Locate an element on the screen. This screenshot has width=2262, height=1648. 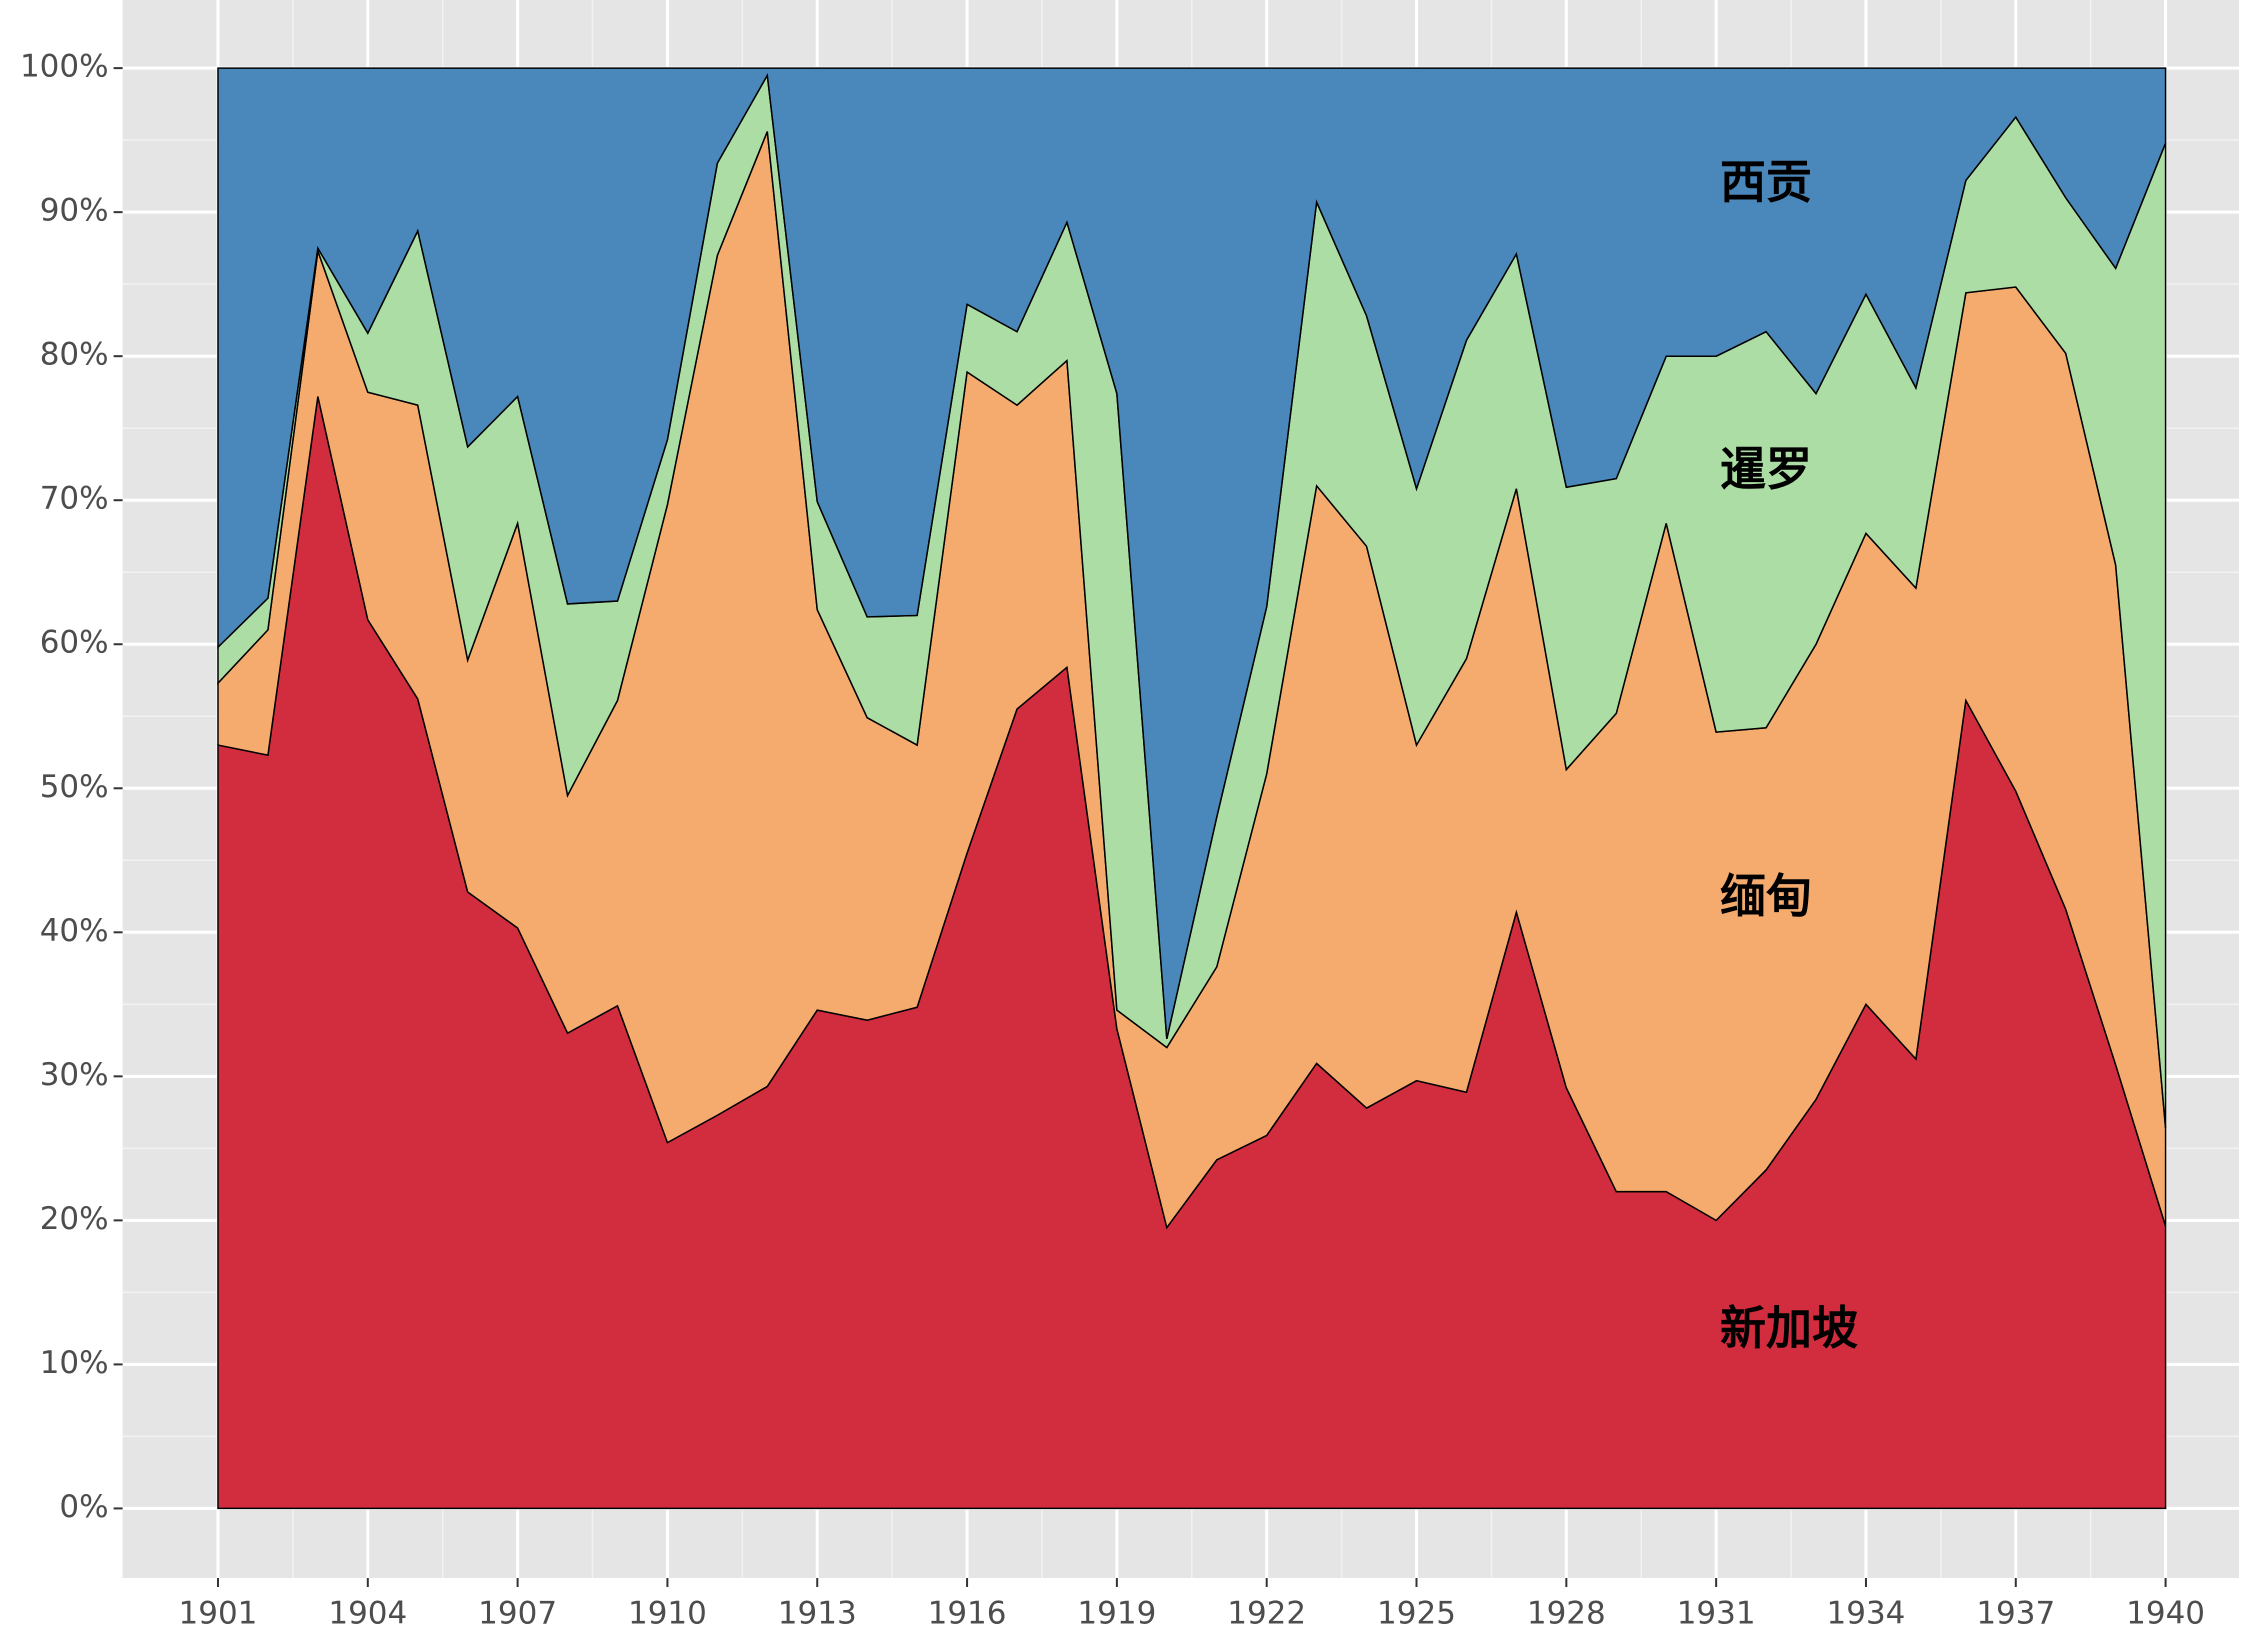
y-tick-label: 30% is located at coordinates (74, 1075).